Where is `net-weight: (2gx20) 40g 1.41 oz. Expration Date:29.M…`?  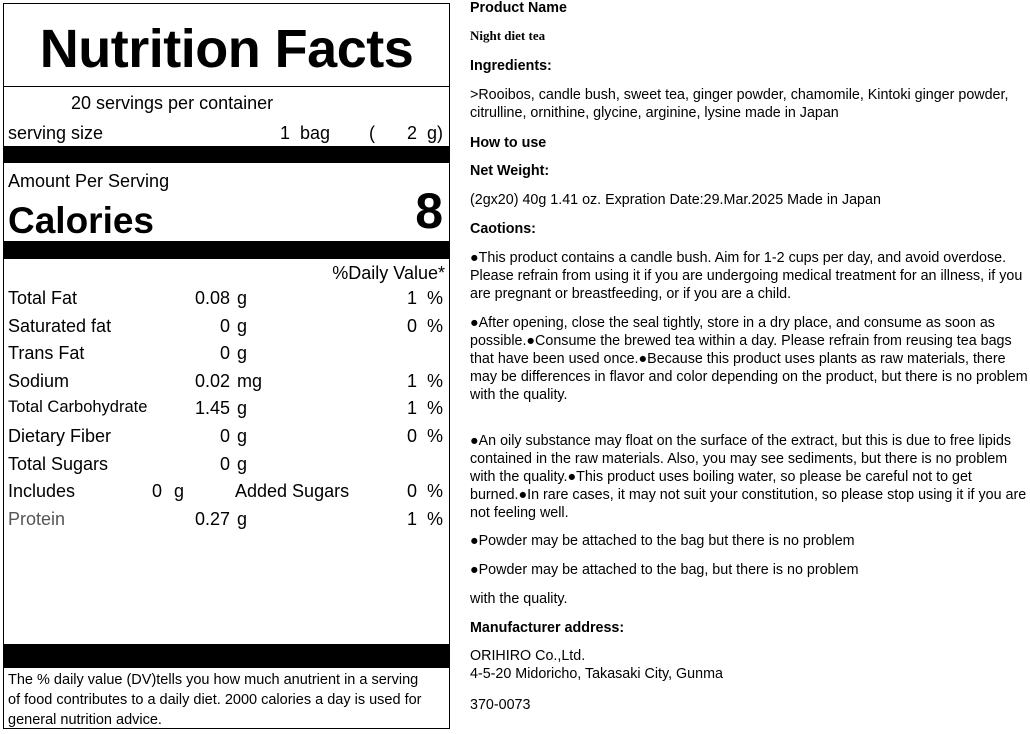
net-weight: (2gx20) 40g 1.41 oz. Expration Date:29.M… is located at coordinates (675, 200).